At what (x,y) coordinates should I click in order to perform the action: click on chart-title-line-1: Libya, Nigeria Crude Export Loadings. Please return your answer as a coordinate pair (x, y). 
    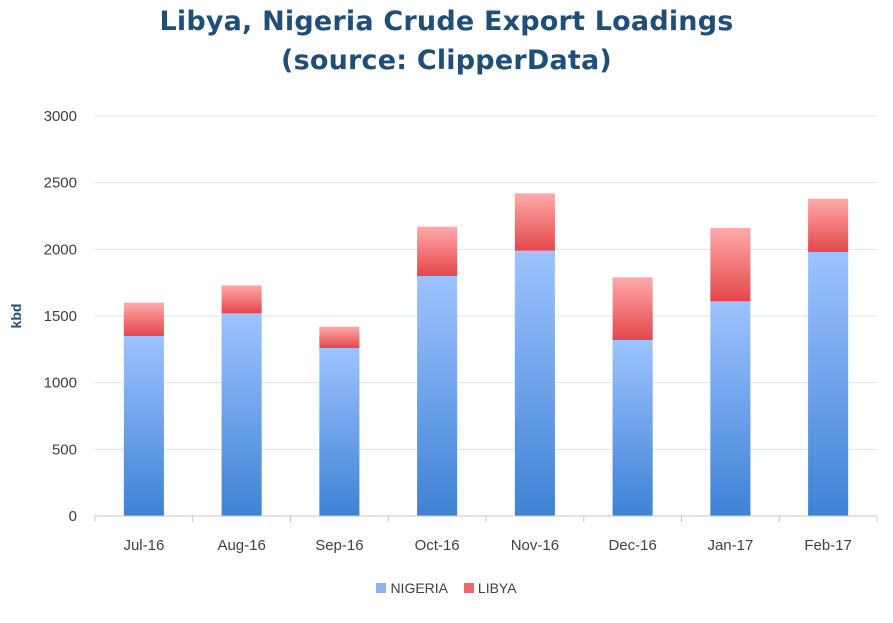
    Looking at the image, I should click on (446, 21).